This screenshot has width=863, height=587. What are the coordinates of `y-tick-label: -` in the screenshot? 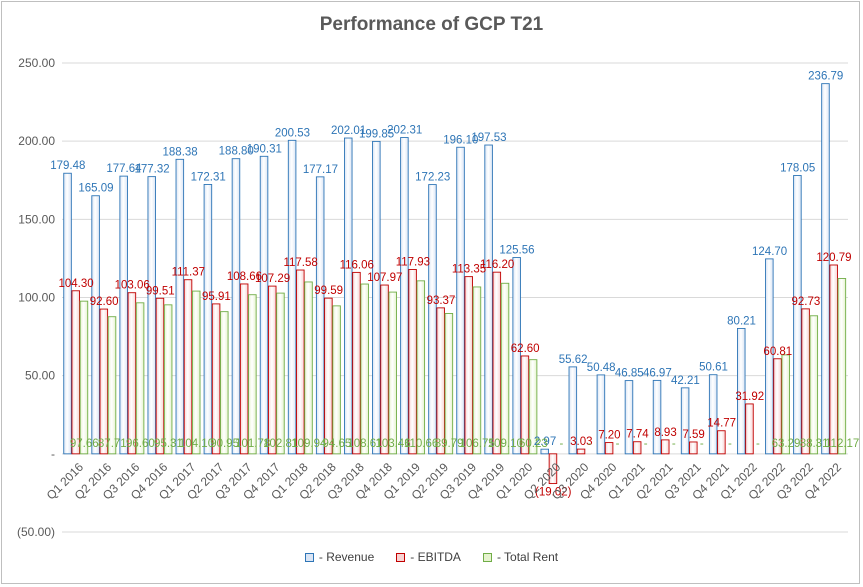 It's located at (53, 454).